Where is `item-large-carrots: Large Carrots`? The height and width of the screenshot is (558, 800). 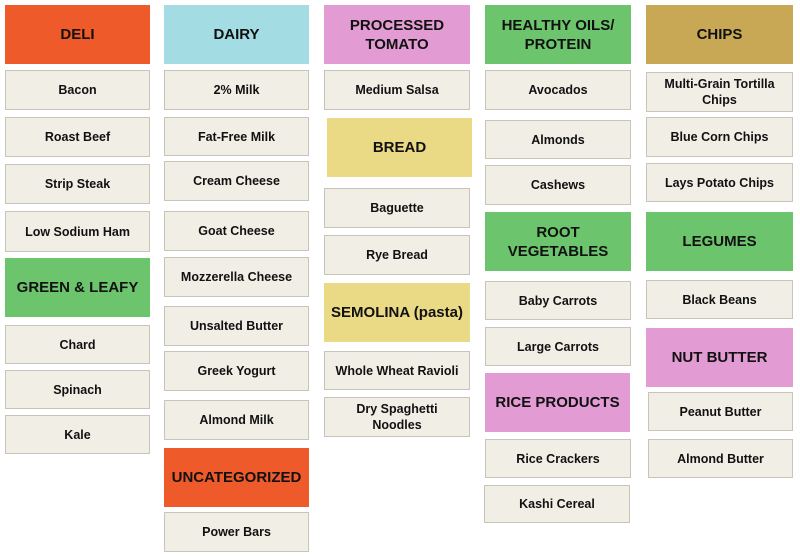
item-large-carrots: Large Carrots is located at coordinates (558, 346).